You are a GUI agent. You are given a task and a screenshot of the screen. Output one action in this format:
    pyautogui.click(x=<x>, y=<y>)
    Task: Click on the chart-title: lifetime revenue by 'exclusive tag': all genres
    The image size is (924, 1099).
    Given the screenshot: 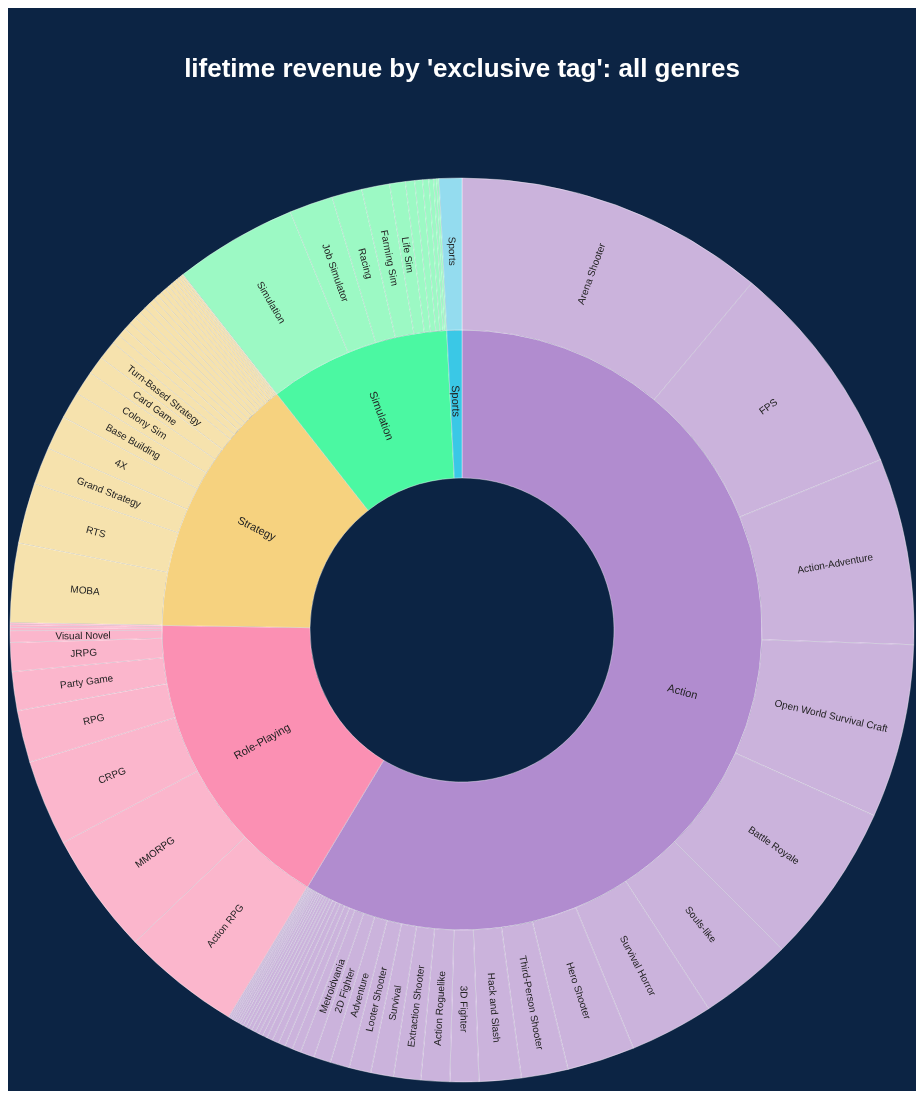 What is the action you would take?
    pyautogui.click(x=462, y=68)
    